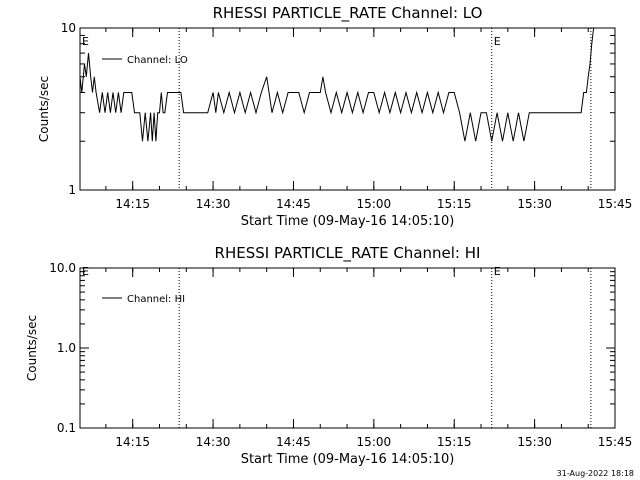  What do you see at coordinates (156, 299) in the screenshot?
I see `legend-label: Channel: HI` at bounding box center [156, 299].